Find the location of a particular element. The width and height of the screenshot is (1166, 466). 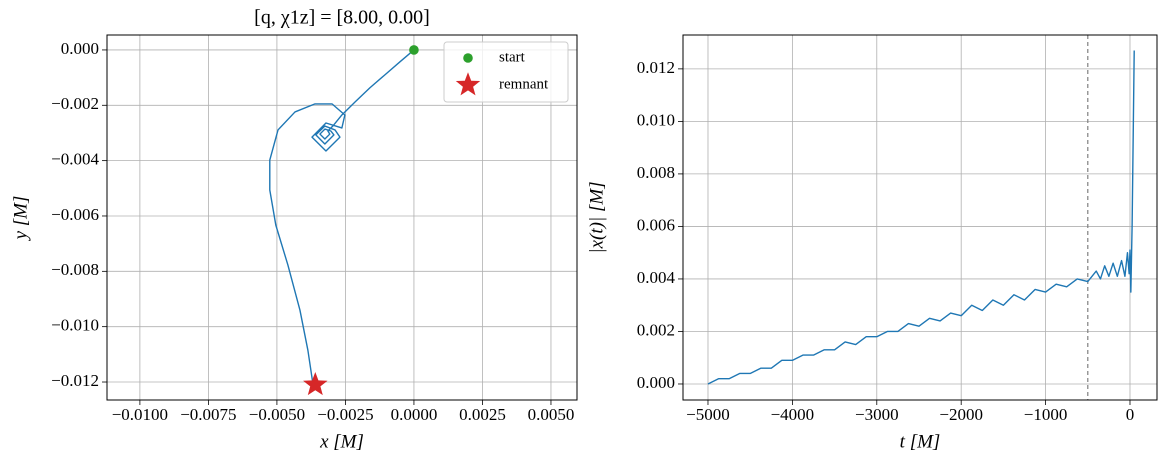

y-tick-label: 0.004 is located at coordinates (656, 277).